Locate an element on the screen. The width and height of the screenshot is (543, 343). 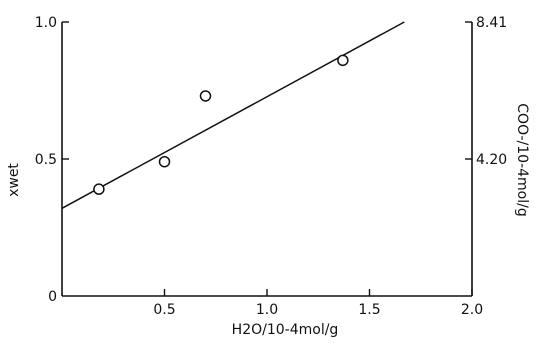
x-tick-label-3: 2.0 is located at coordinates (472, 310).